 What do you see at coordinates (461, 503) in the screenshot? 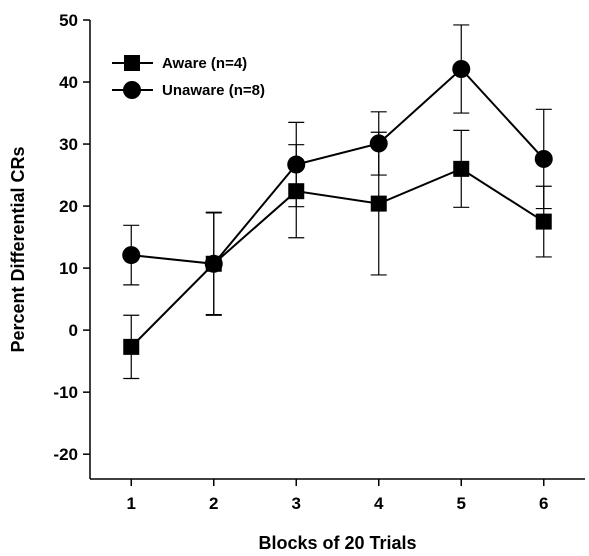
I see `x-tick-label: 5` at bounding box center [461, 503].